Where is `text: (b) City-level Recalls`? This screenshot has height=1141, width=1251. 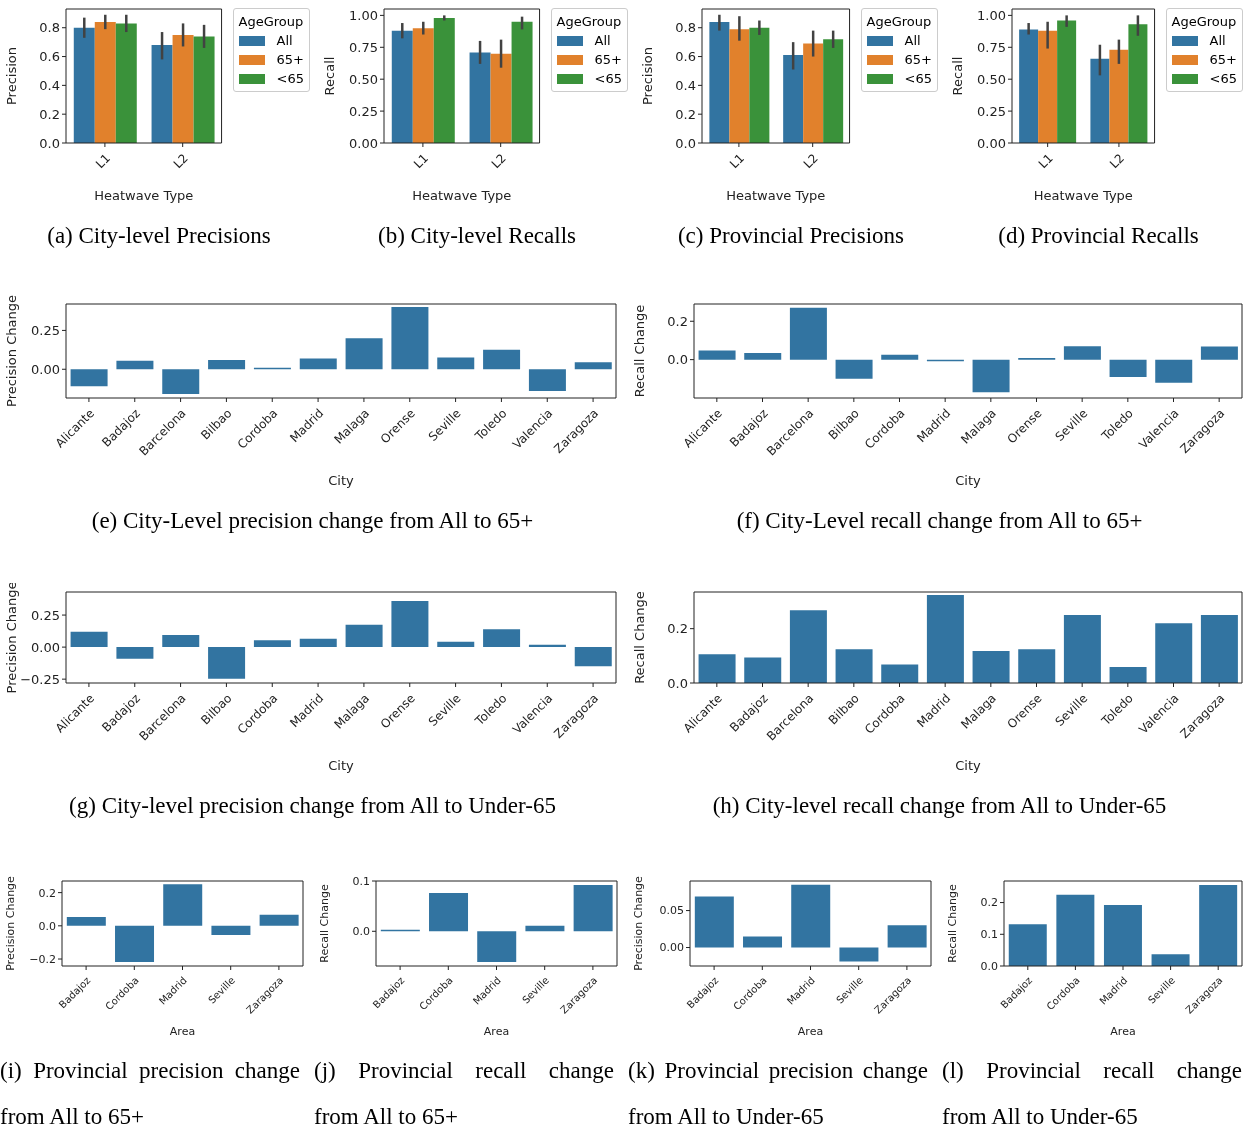 text: (b) City-level Recalls is located at coordinates (477, 236).